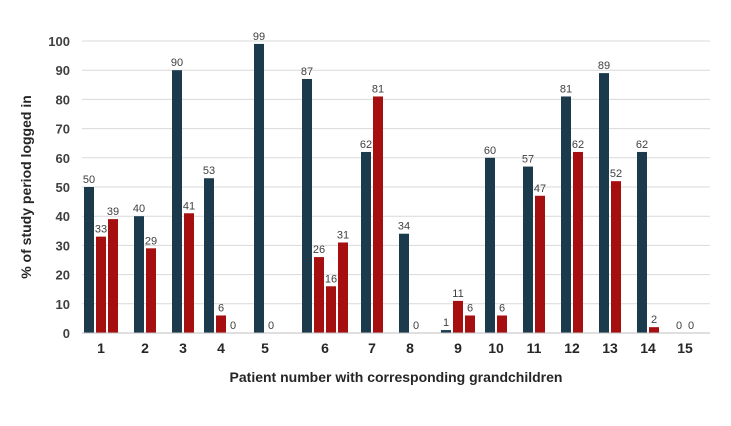 Image resolution: width=731 pixels, height=426 pixels. I want to click on data-label: 31, so click(343, 235).